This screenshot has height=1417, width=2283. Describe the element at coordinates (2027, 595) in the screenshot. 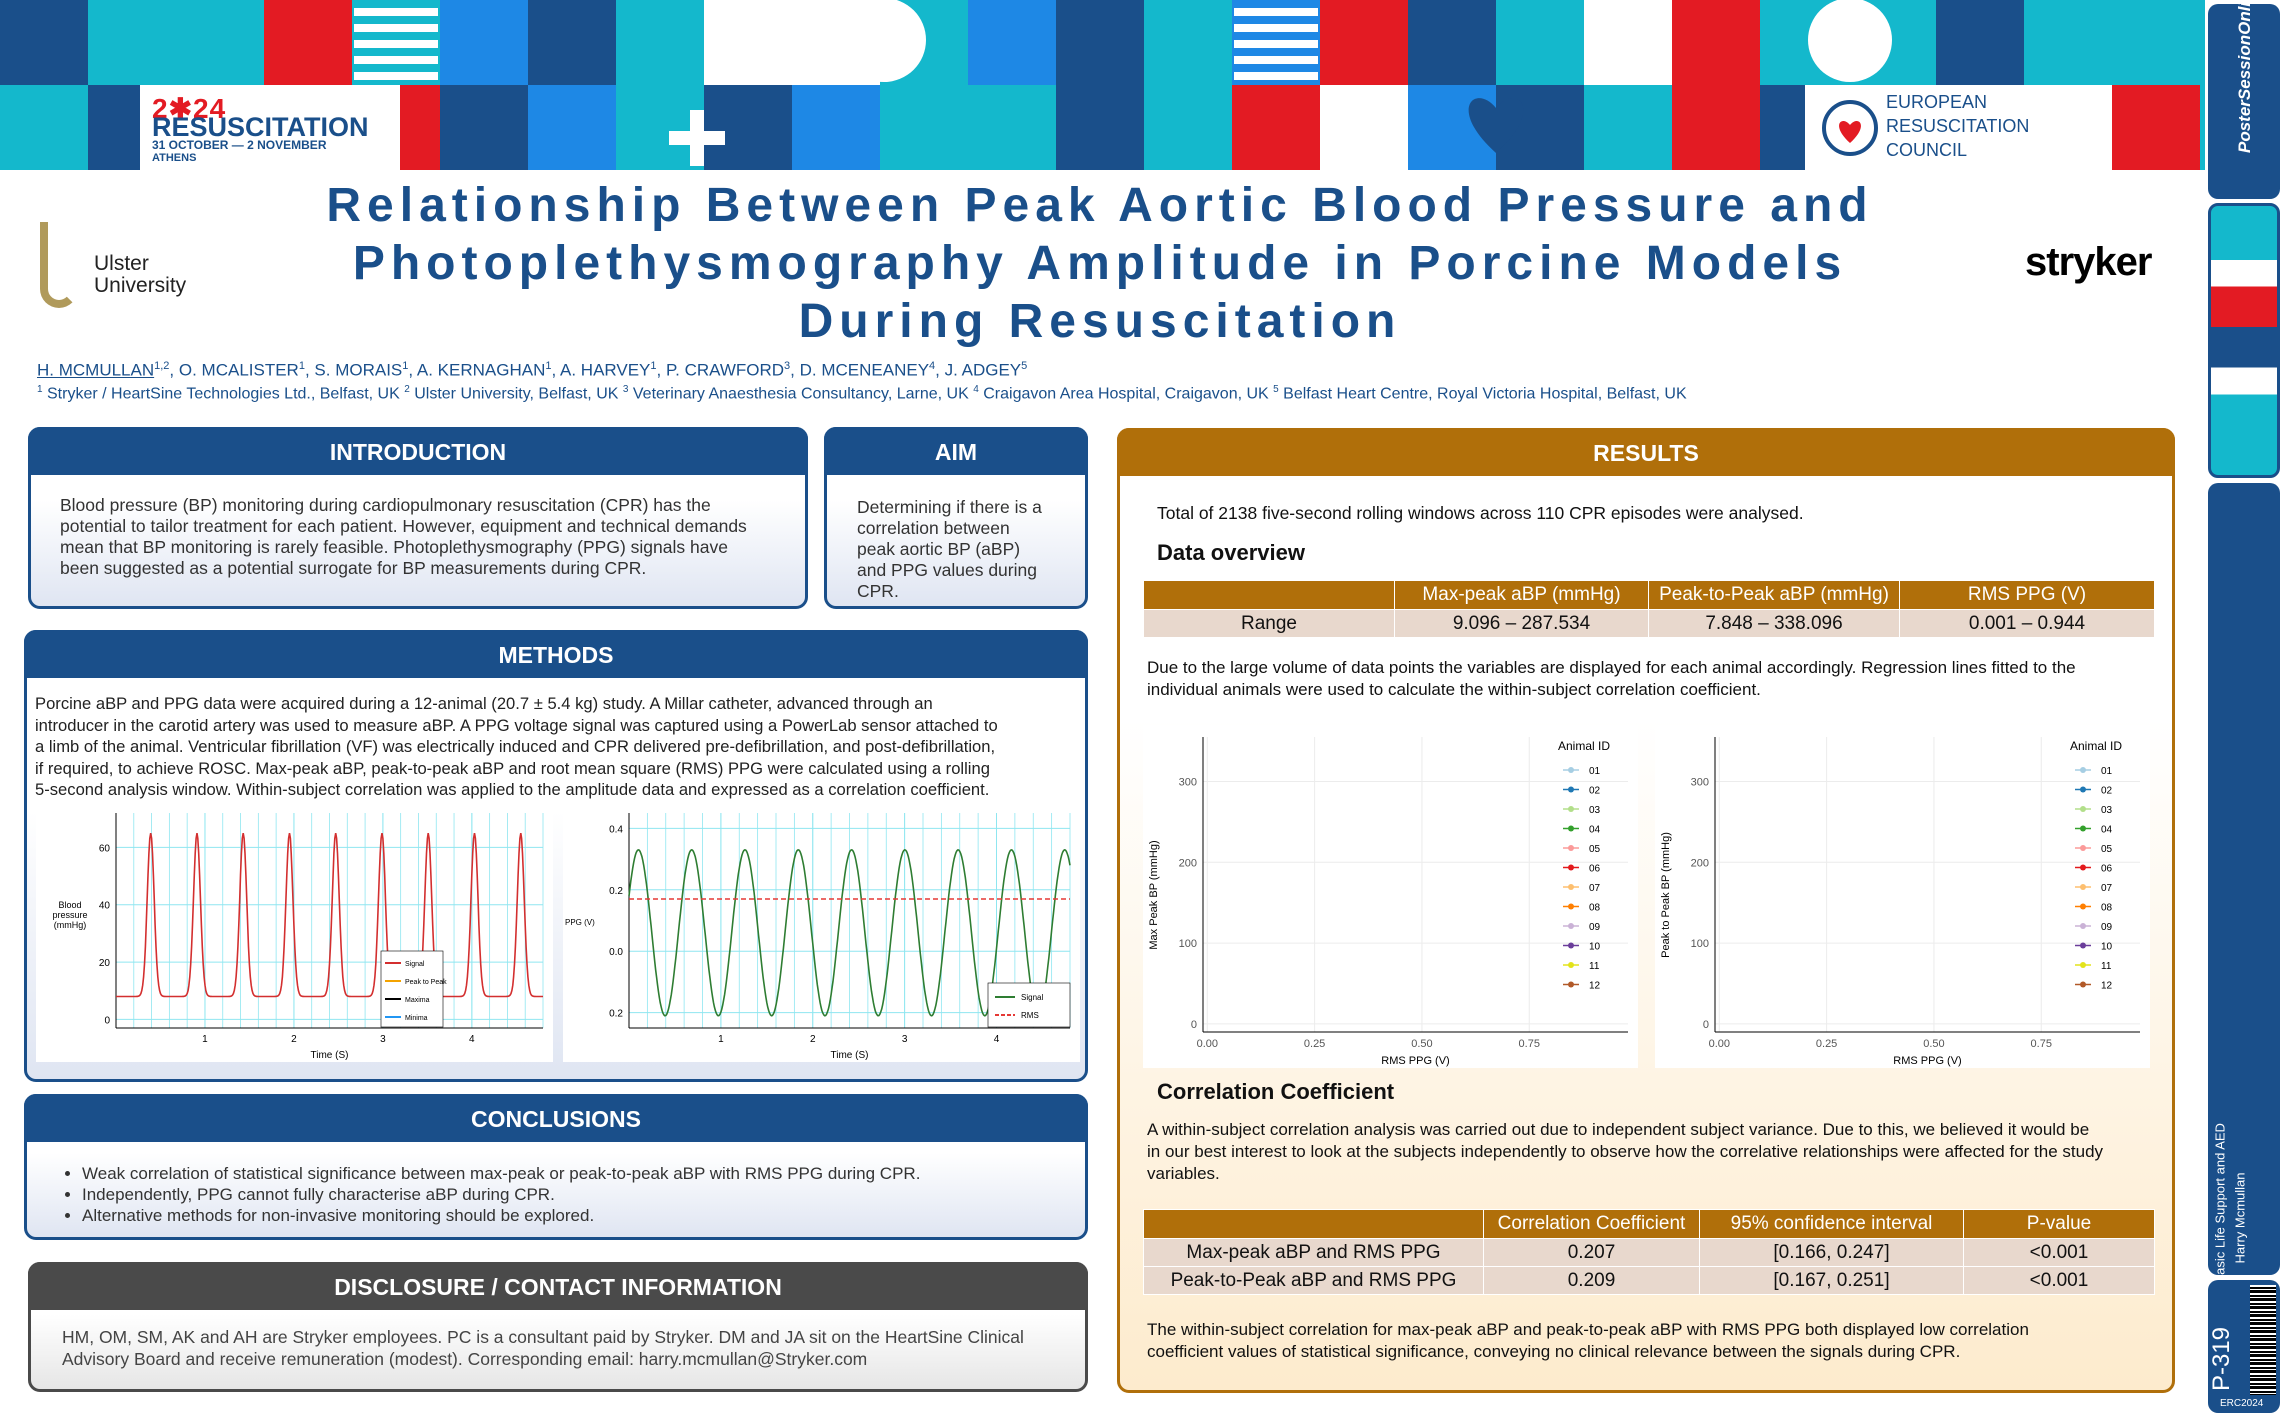

I see `column-header: RMS PPG (V)` at that location.